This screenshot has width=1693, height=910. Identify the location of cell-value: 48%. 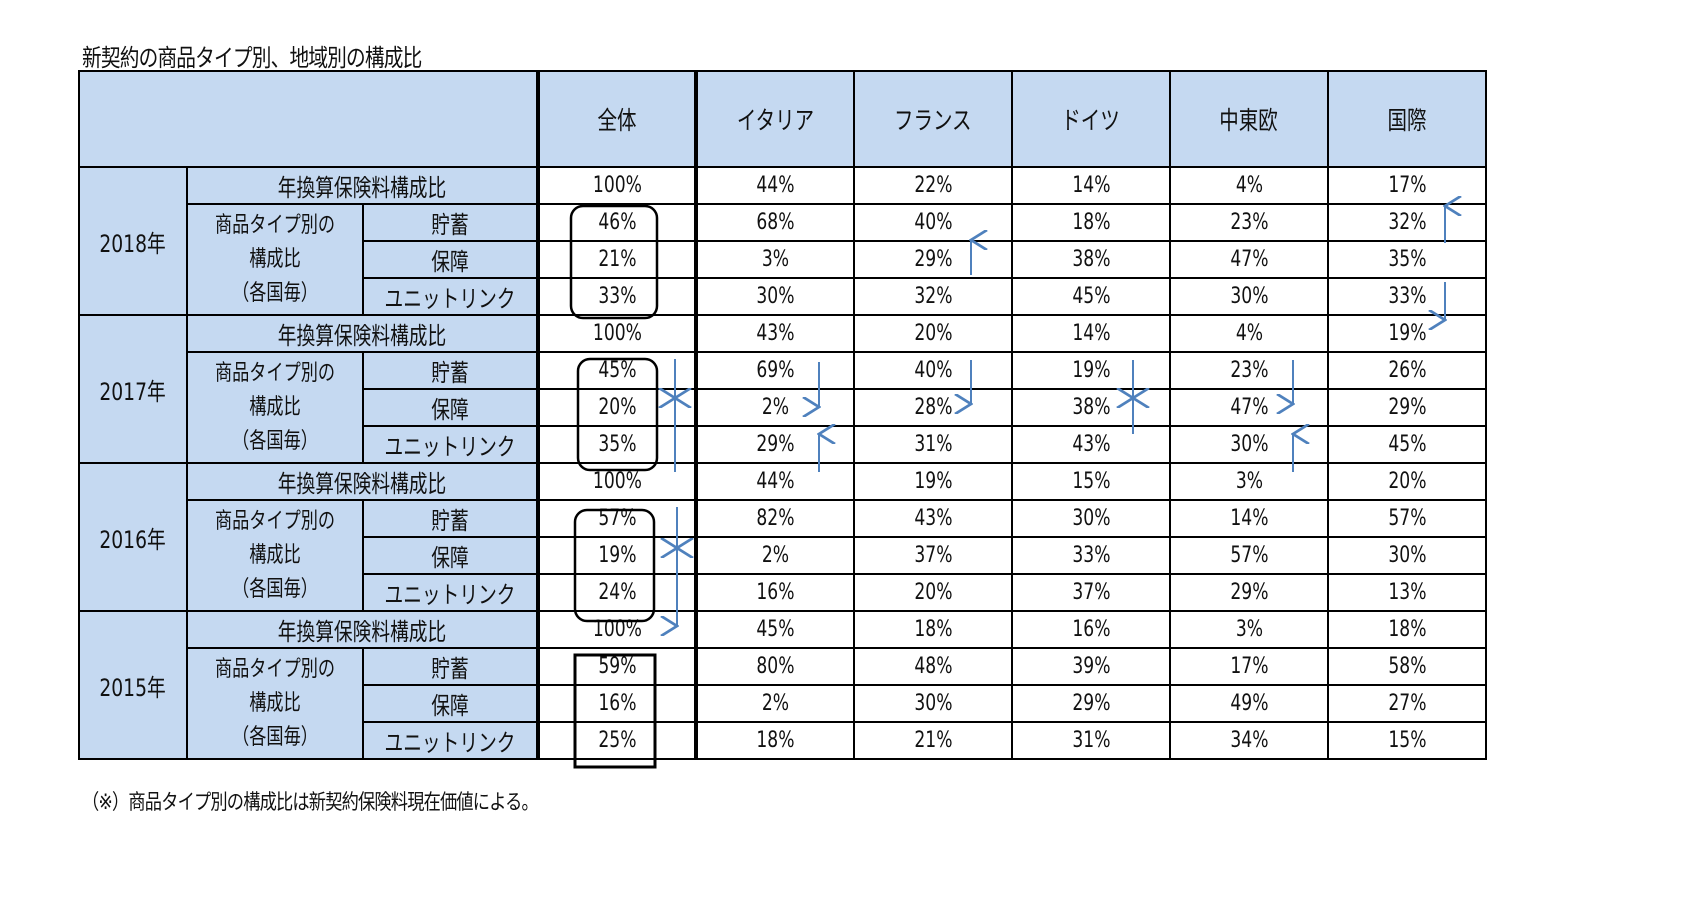
(933, 666).